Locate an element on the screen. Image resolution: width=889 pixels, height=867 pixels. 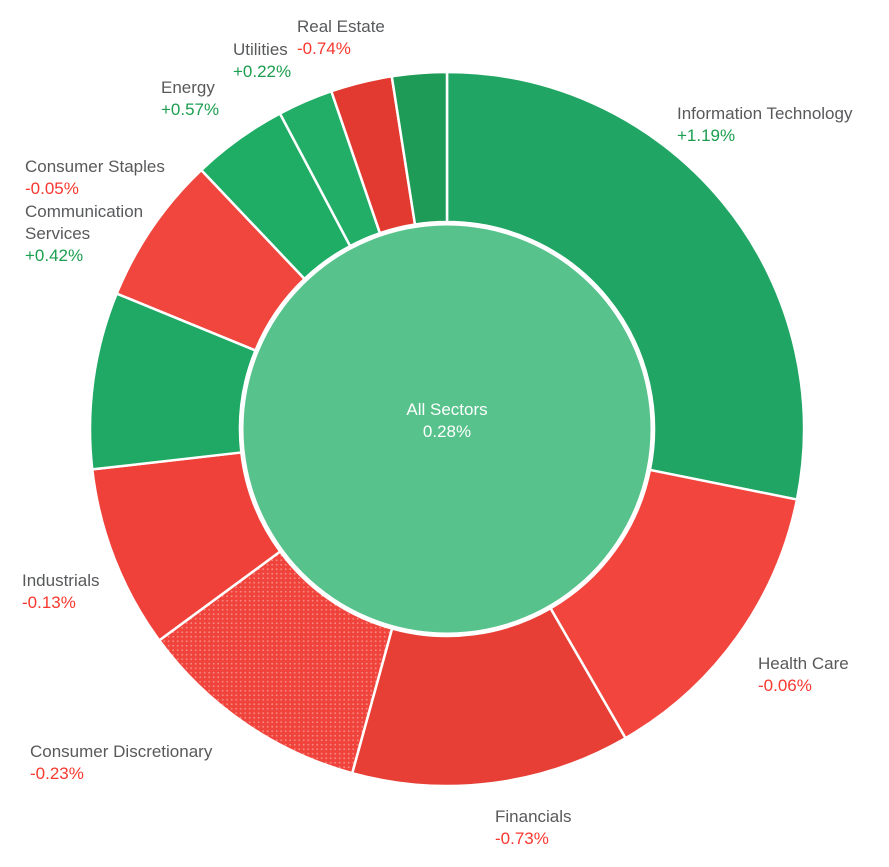
sector-name: Utilities is located at coordinates (260, 49).